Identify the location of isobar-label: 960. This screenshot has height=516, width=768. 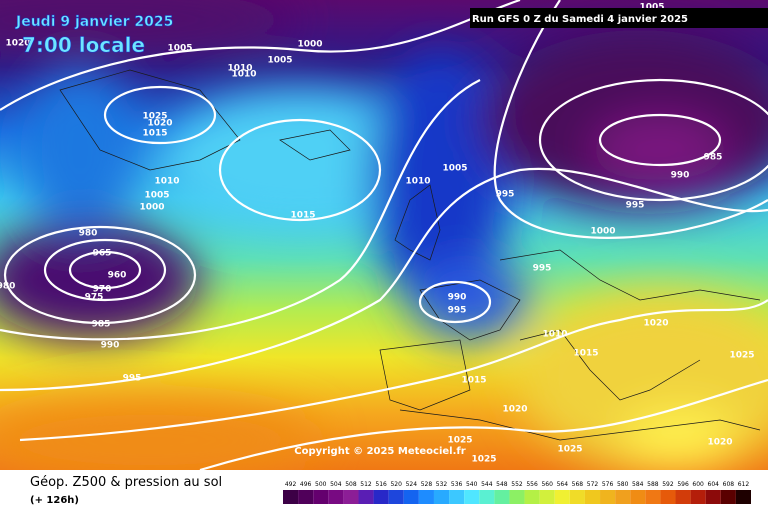
(117, 276).